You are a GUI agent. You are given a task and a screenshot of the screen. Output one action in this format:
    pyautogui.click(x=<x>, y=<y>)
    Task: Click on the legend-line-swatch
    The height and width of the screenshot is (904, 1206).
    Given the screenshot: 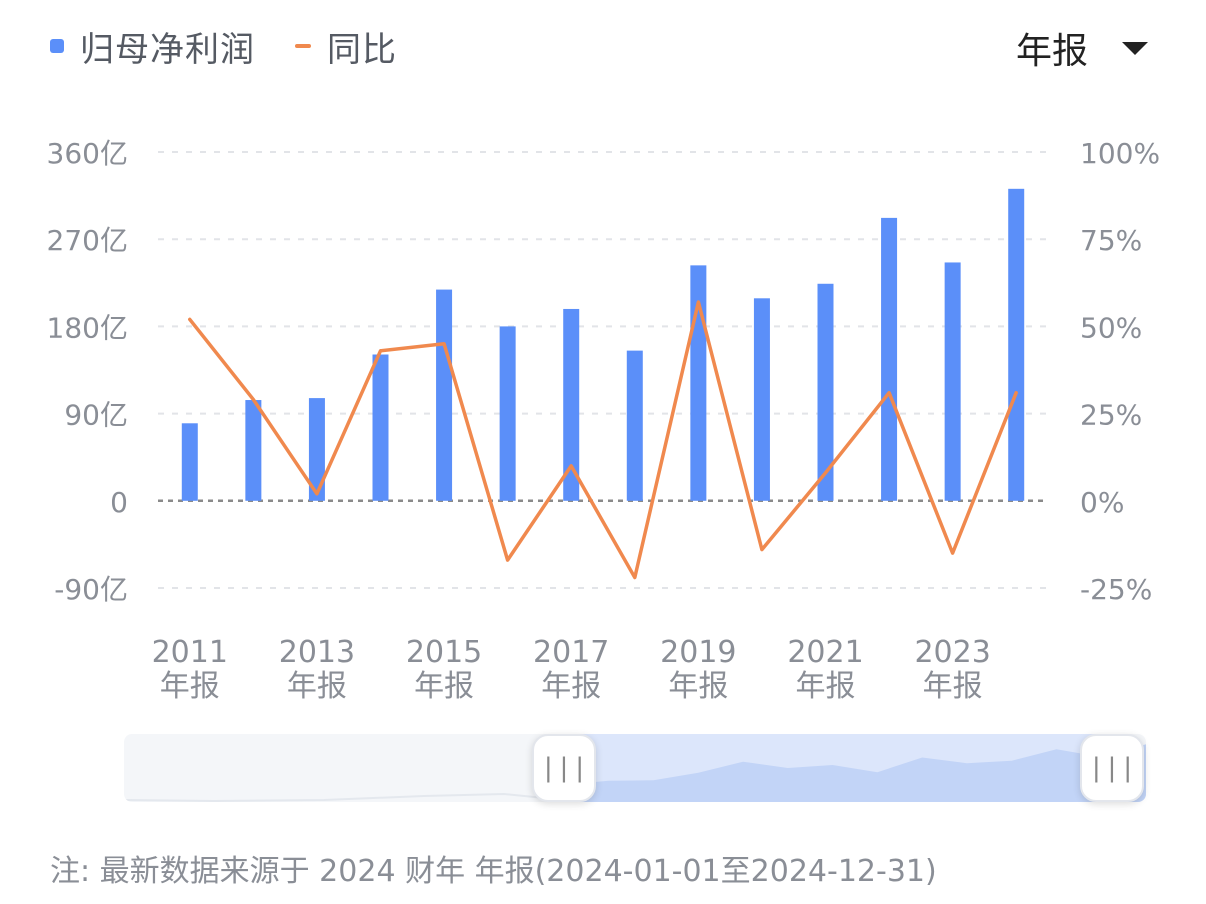 What is the action you would take?
    pyautogui.click(x=303, y=46)
    